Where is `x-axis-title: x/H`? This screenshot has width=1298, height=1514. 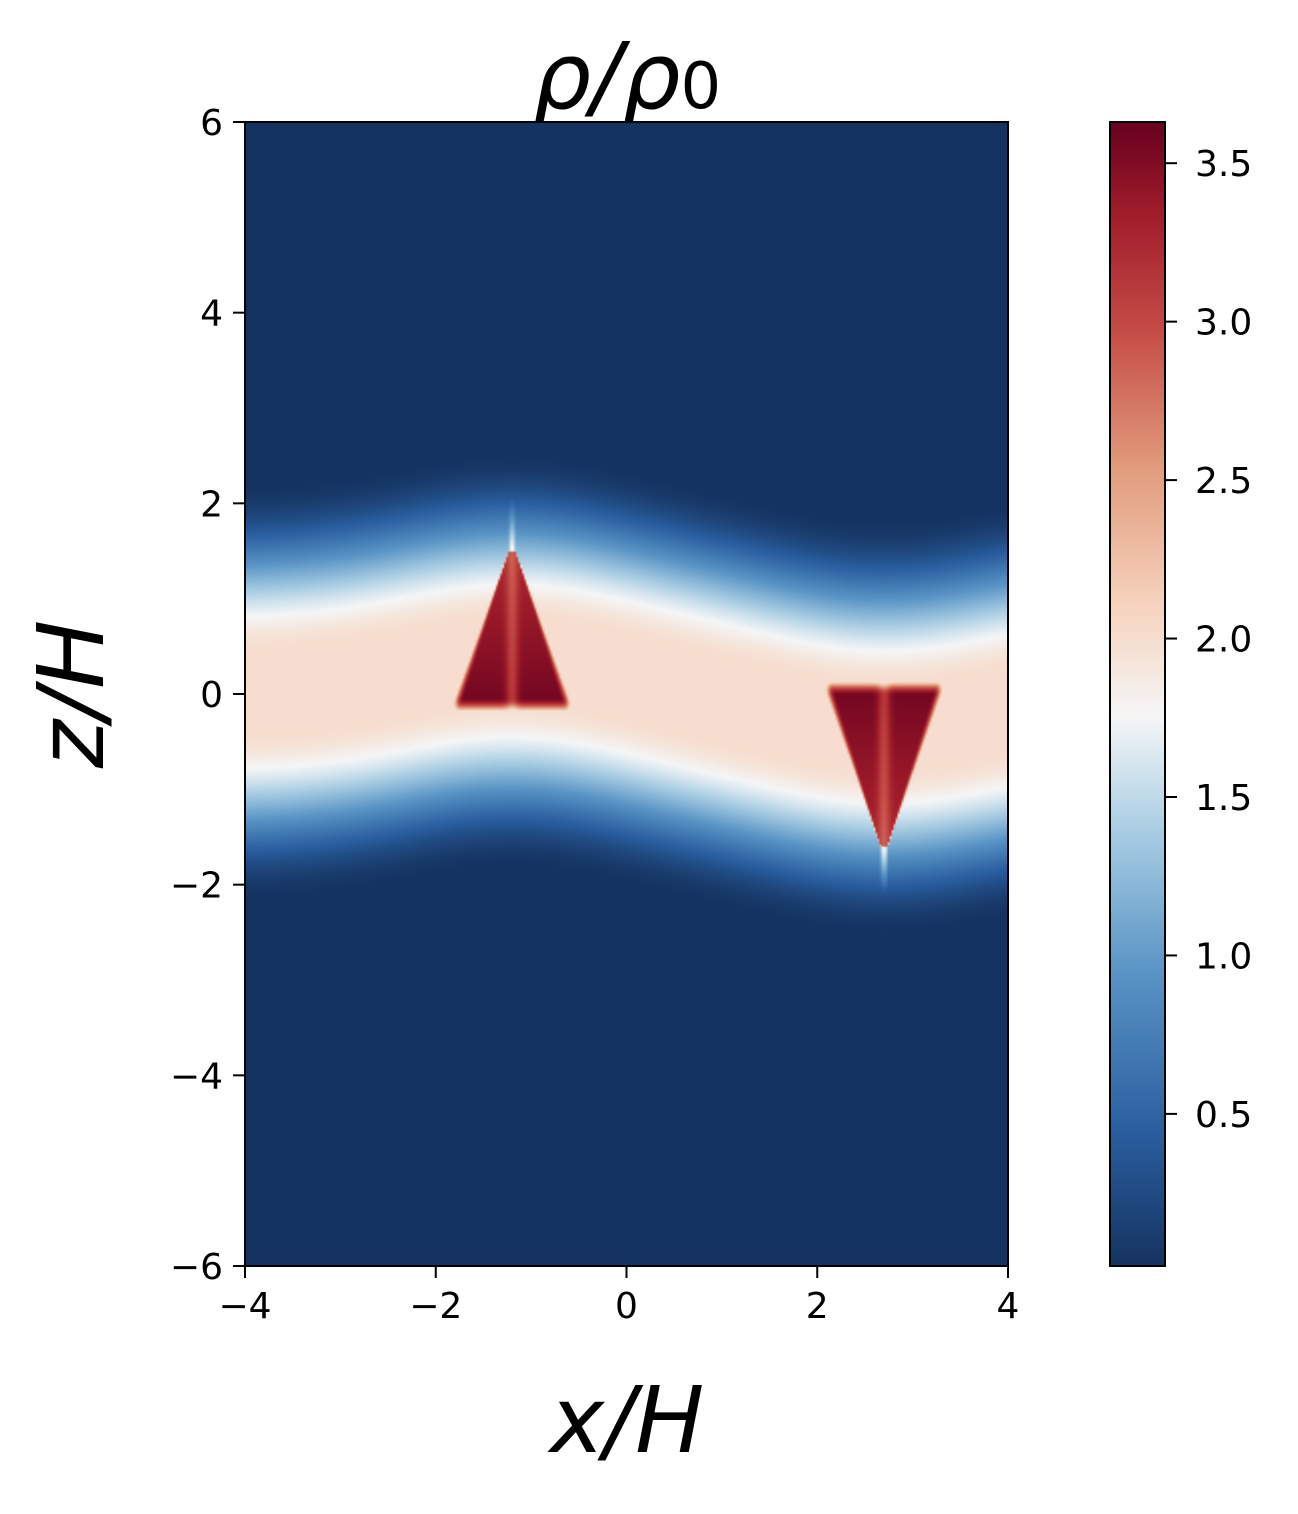
x-axis-title: x/H is located at coordinates (626, 1420).